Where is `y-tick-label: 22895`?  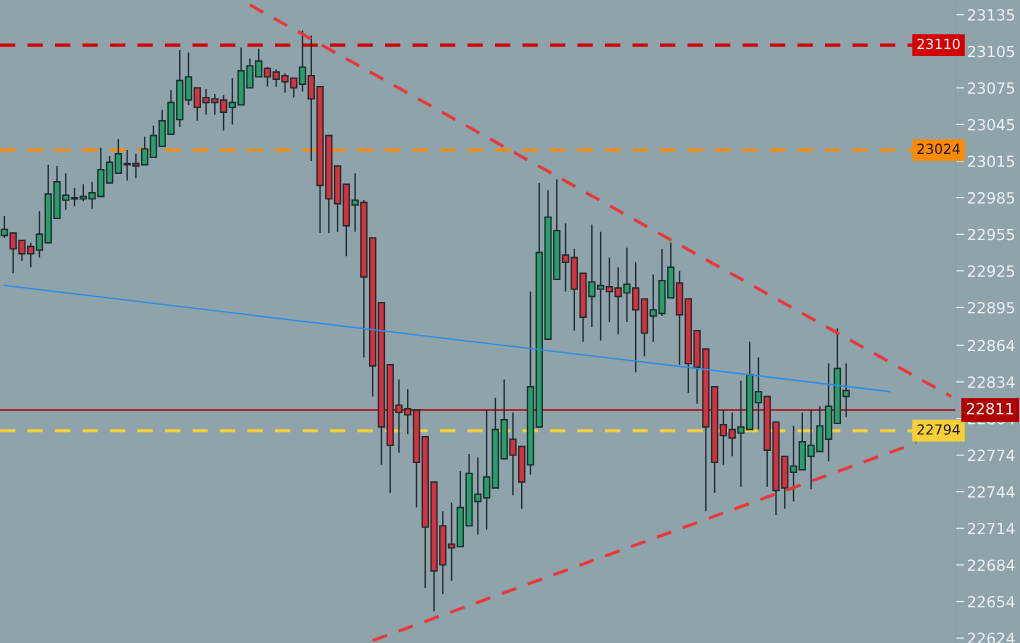 y-tick-label: 22895 is located at coordinates (991, 307).